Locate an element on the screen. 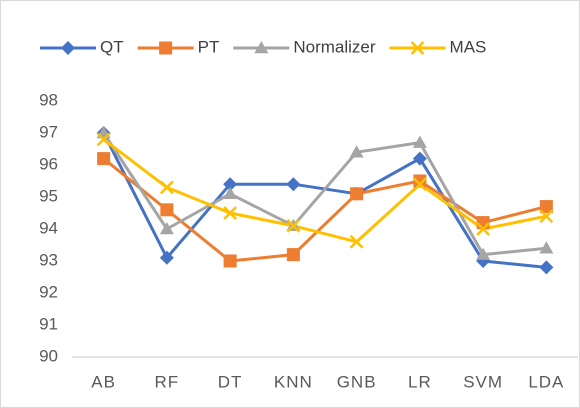  legend-label: PT is located at coordinates (209, 46).